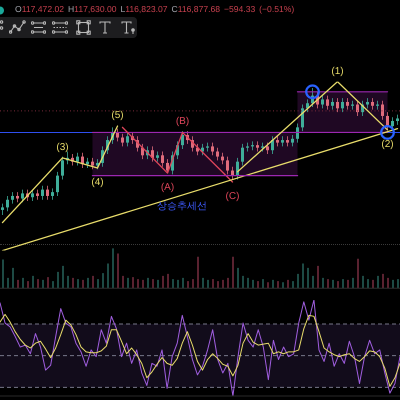  What do you see at coordinates (168, 188) in the screenshot?
I see `annotation: (A)` at bounding box center [168, 188].